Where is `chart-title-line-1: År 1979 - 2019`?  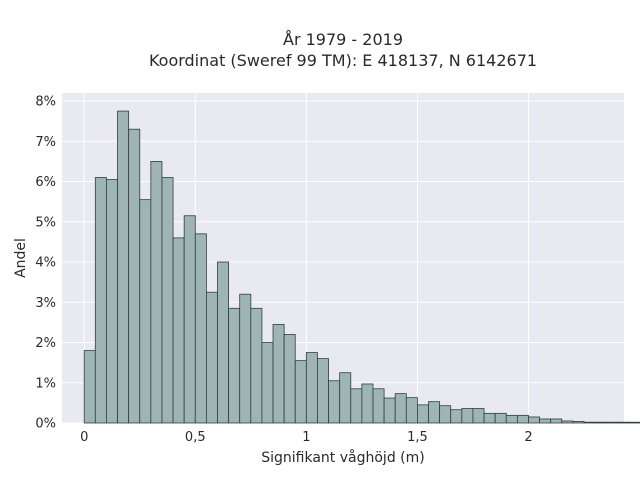
chart-title-line-1: År 1979 - 2019 is located at coordinates (343, 39).